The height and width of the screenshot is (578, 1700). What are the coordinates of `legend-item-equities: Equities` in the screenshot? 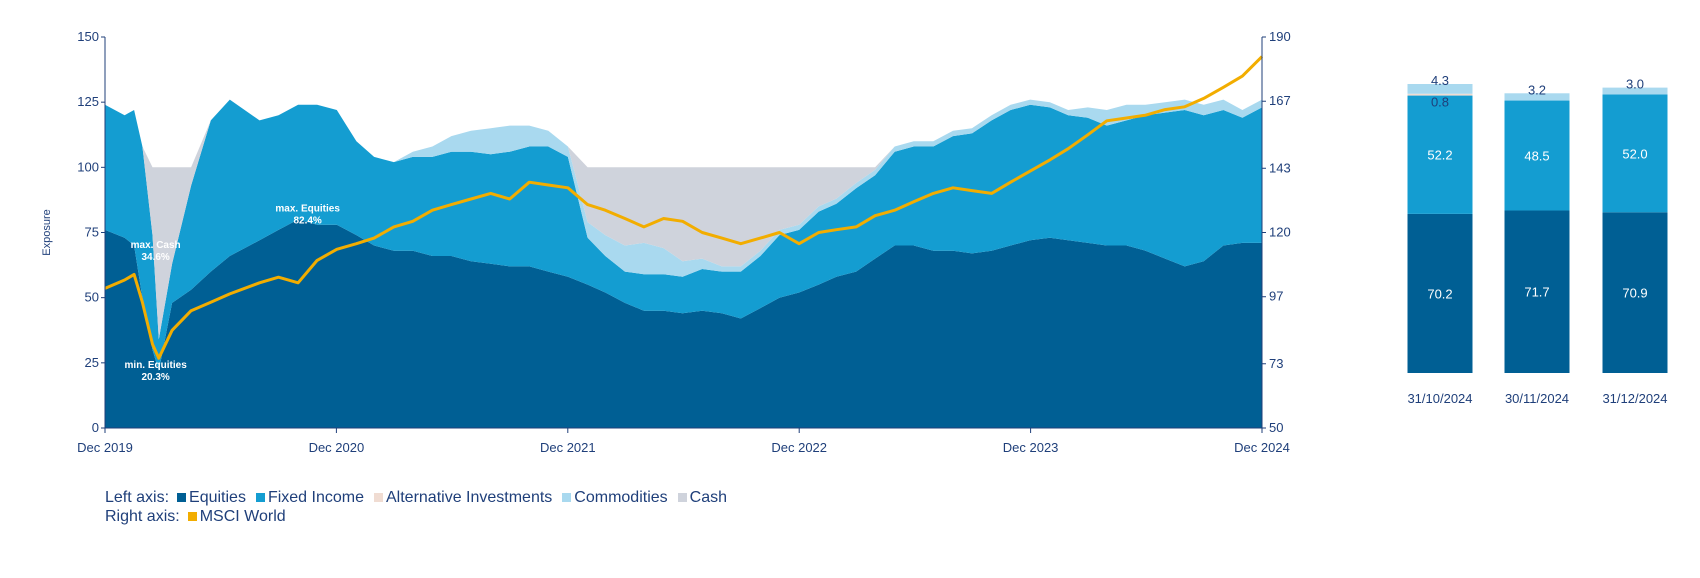 It's located at (211, 497).